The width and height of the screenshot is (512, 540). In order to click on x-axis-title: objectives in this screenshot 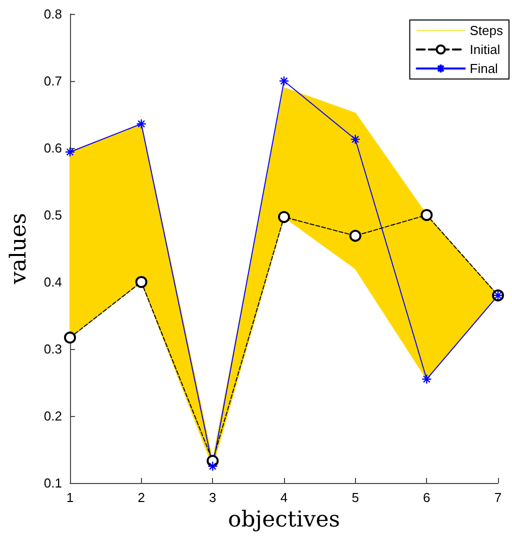, I will do `click(284, 520)`.